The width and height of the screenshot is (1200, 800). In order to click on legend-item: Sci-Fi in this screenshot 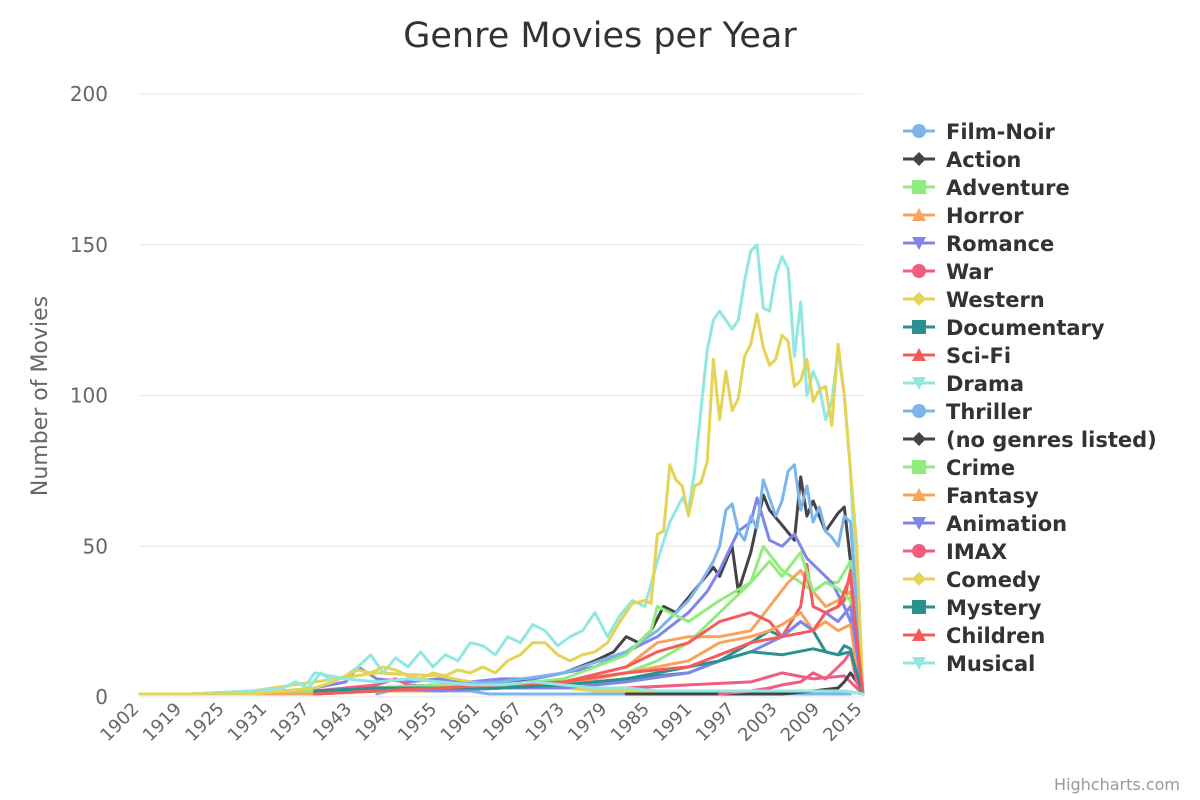, I will do `click(957, 356)`.